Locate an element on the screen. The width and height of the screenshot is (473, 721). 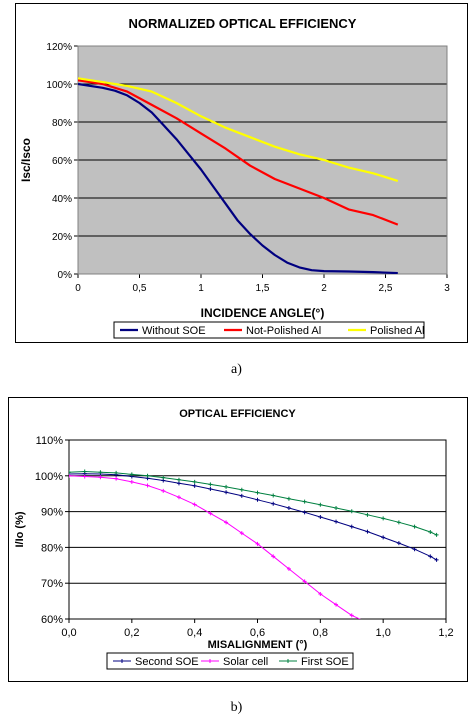
x-tick-label: 2,5 is located at coordinates (386, 288).